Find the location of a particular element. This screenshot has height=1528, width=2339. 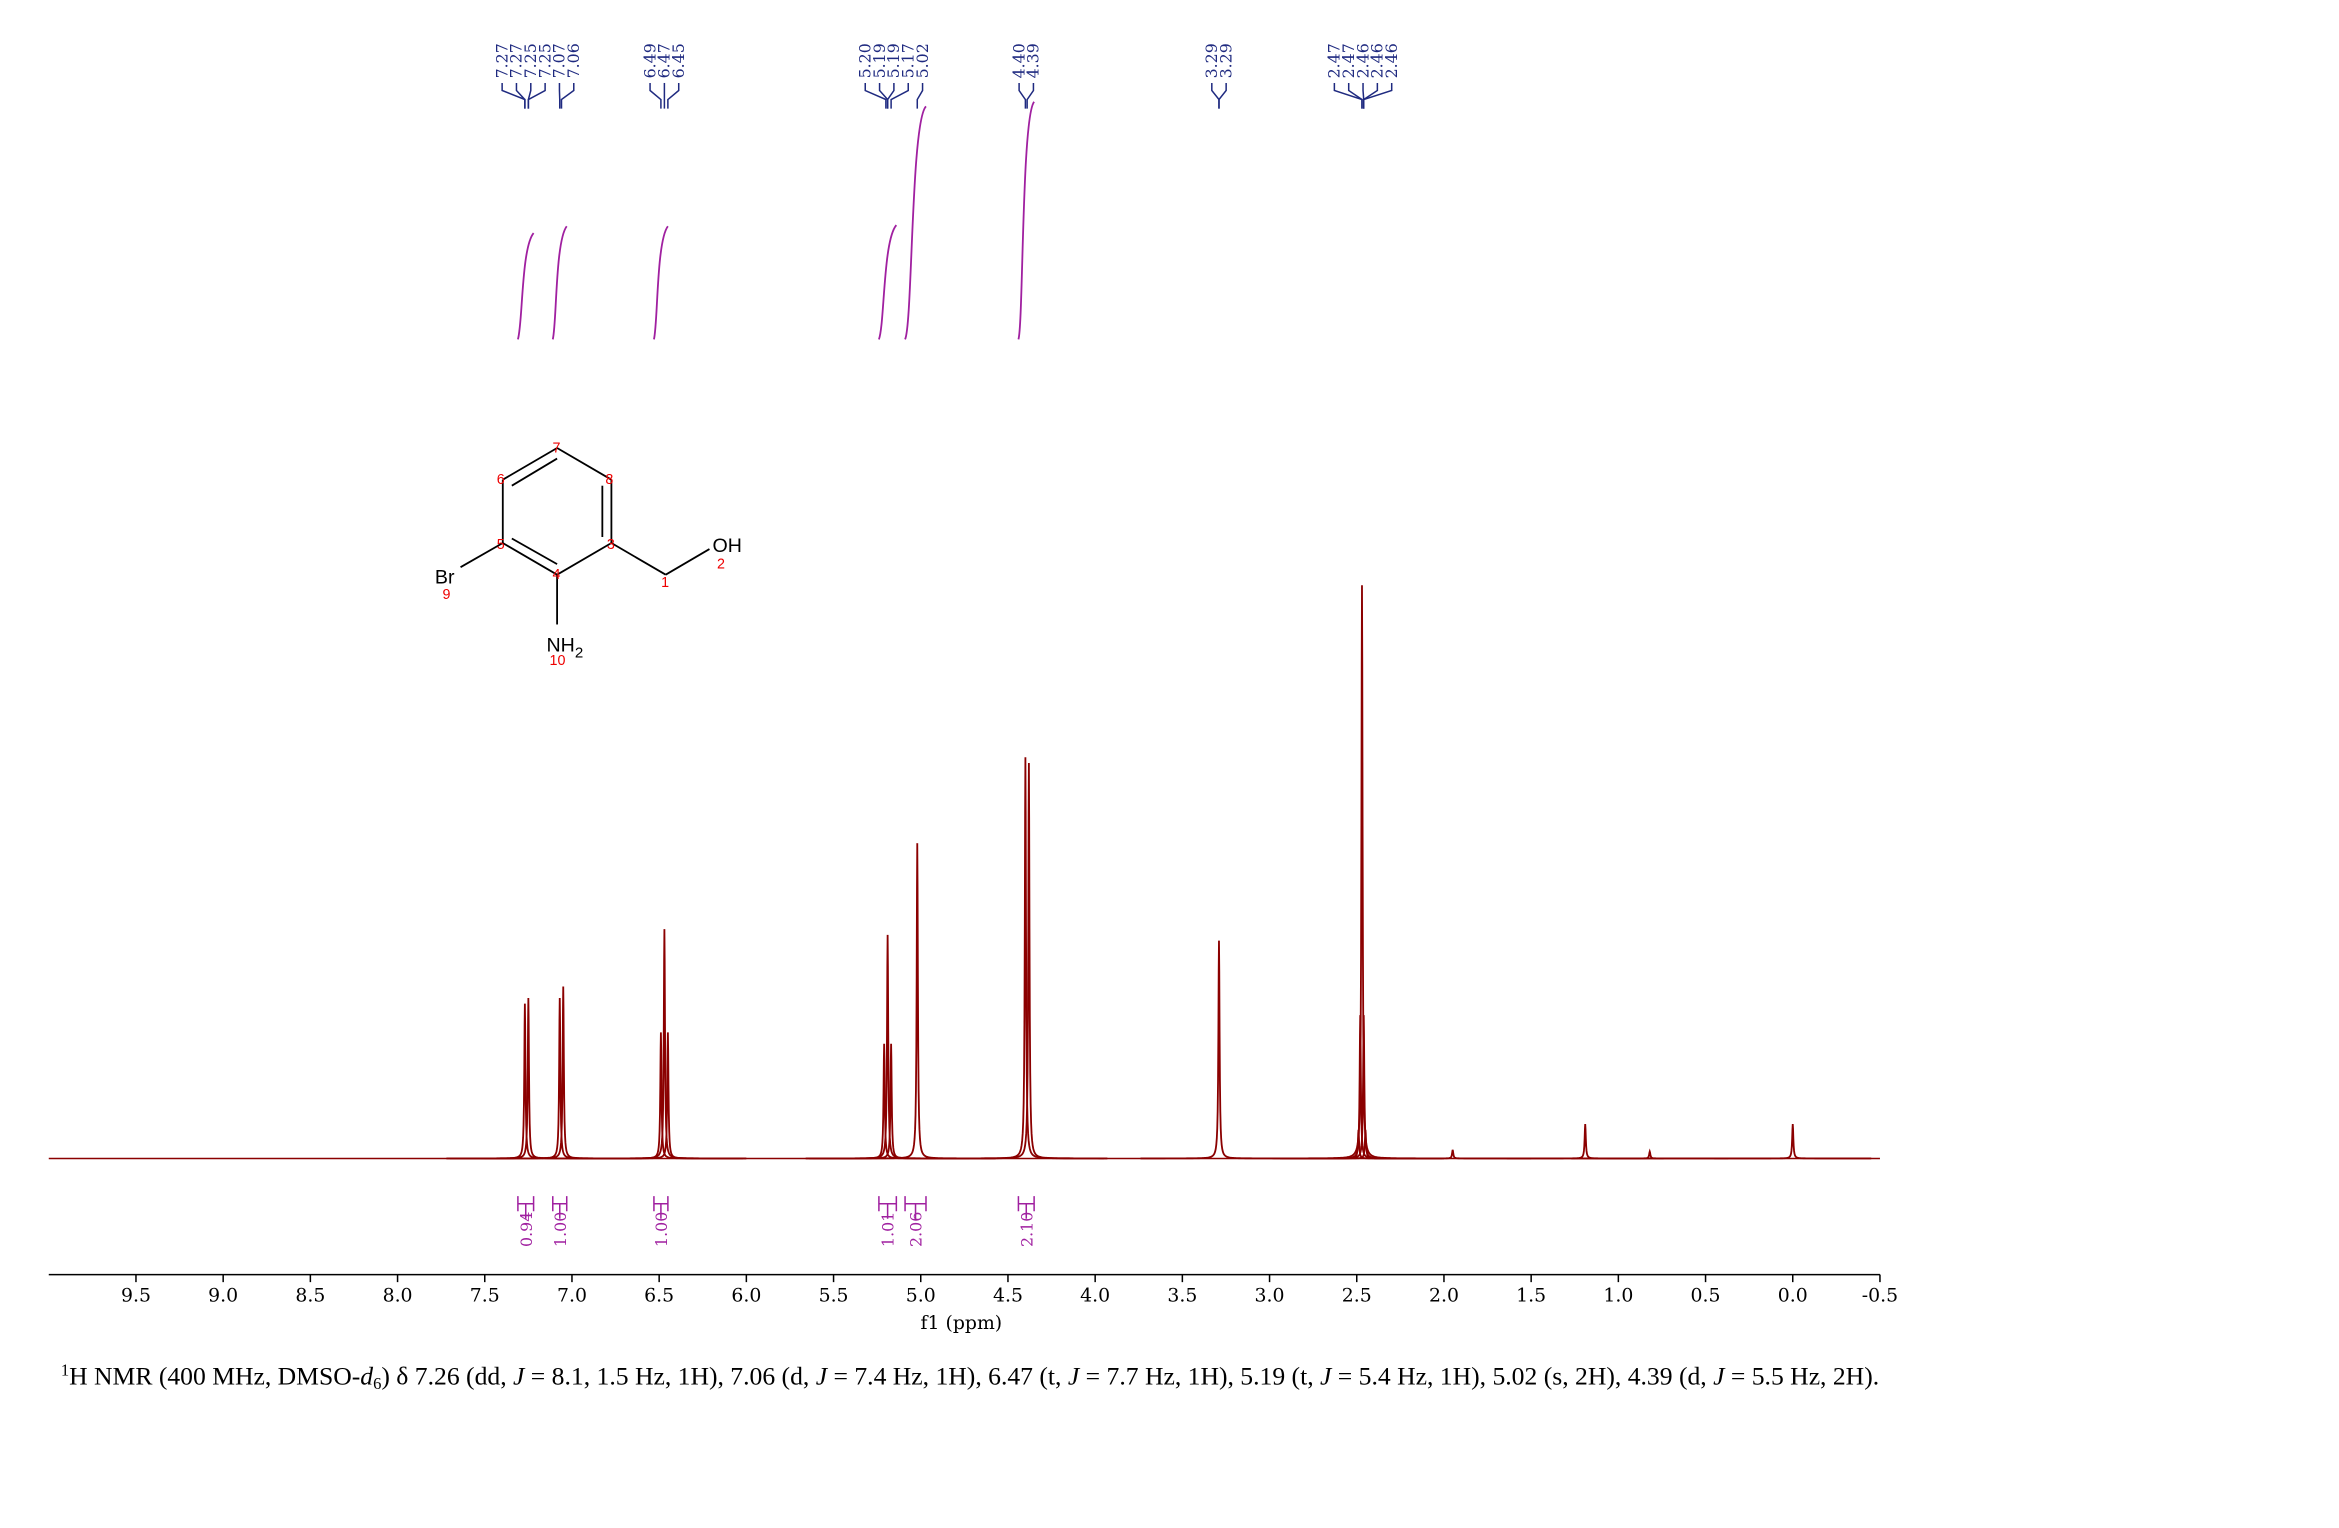

peak-label: 7.06 is located at coordinates (573, 60).